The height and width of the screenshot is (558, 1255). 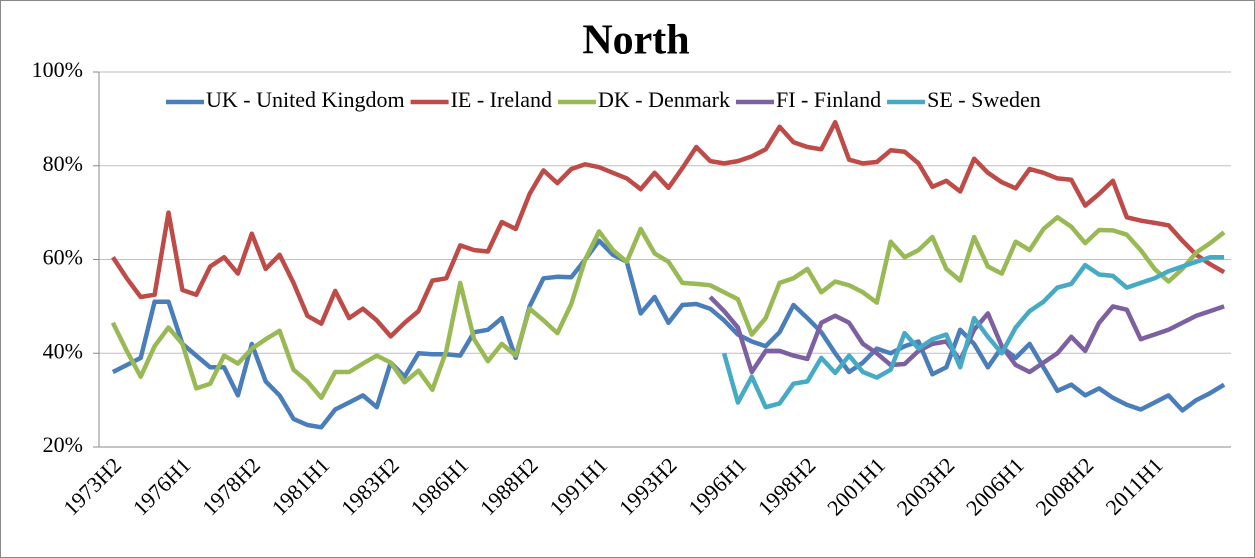 I want to click on legend-label: DK - Denmark, so click(x=664, y=99).